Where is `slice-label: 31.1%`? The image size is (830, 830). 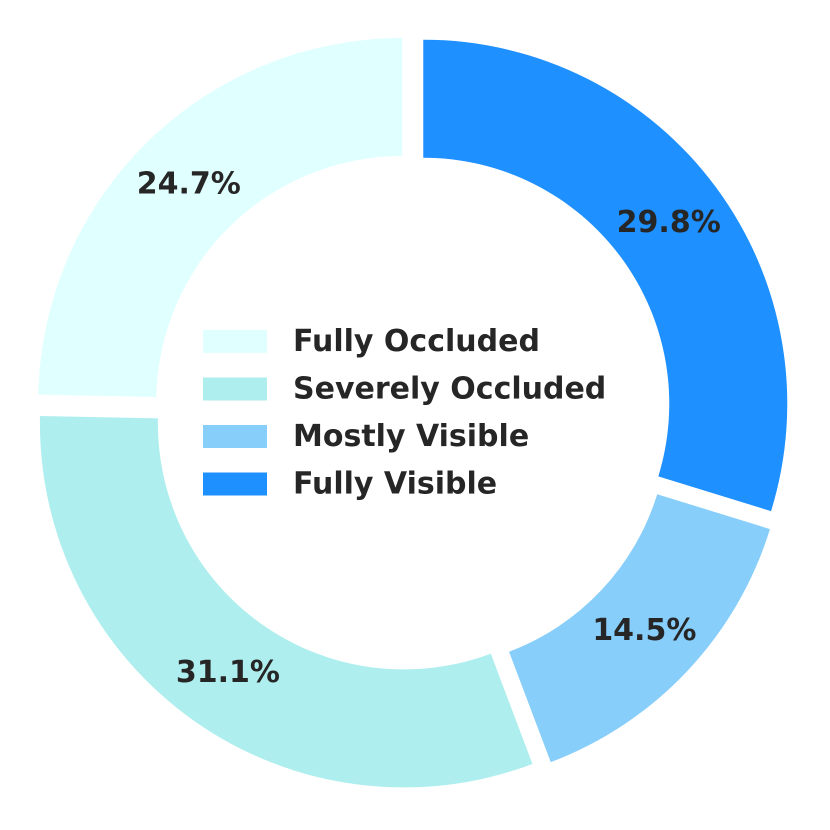 slice-label: 31.1% is located at coordinates (228, 672).